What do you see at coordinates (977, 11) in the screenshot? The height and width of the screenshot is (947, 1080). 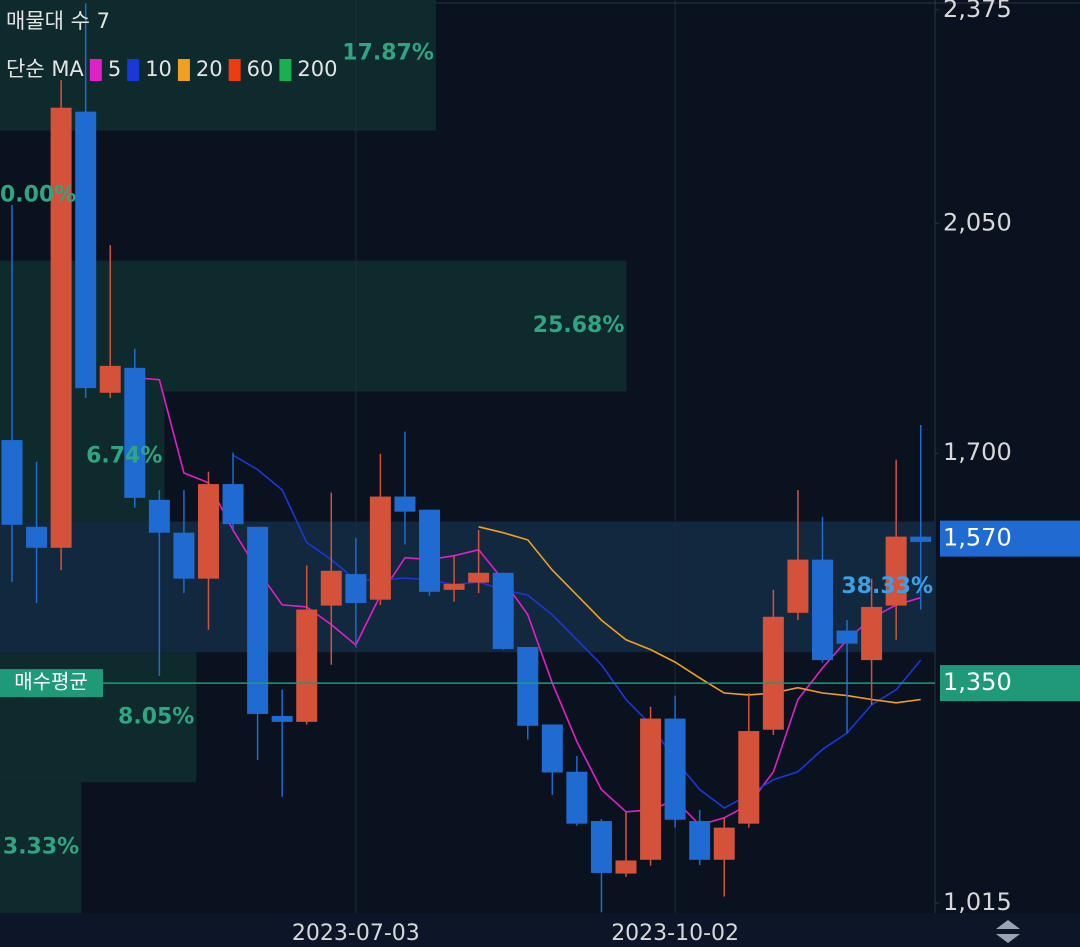 I see `y-tick-label: 2,375` at bounding box center [977, 11].